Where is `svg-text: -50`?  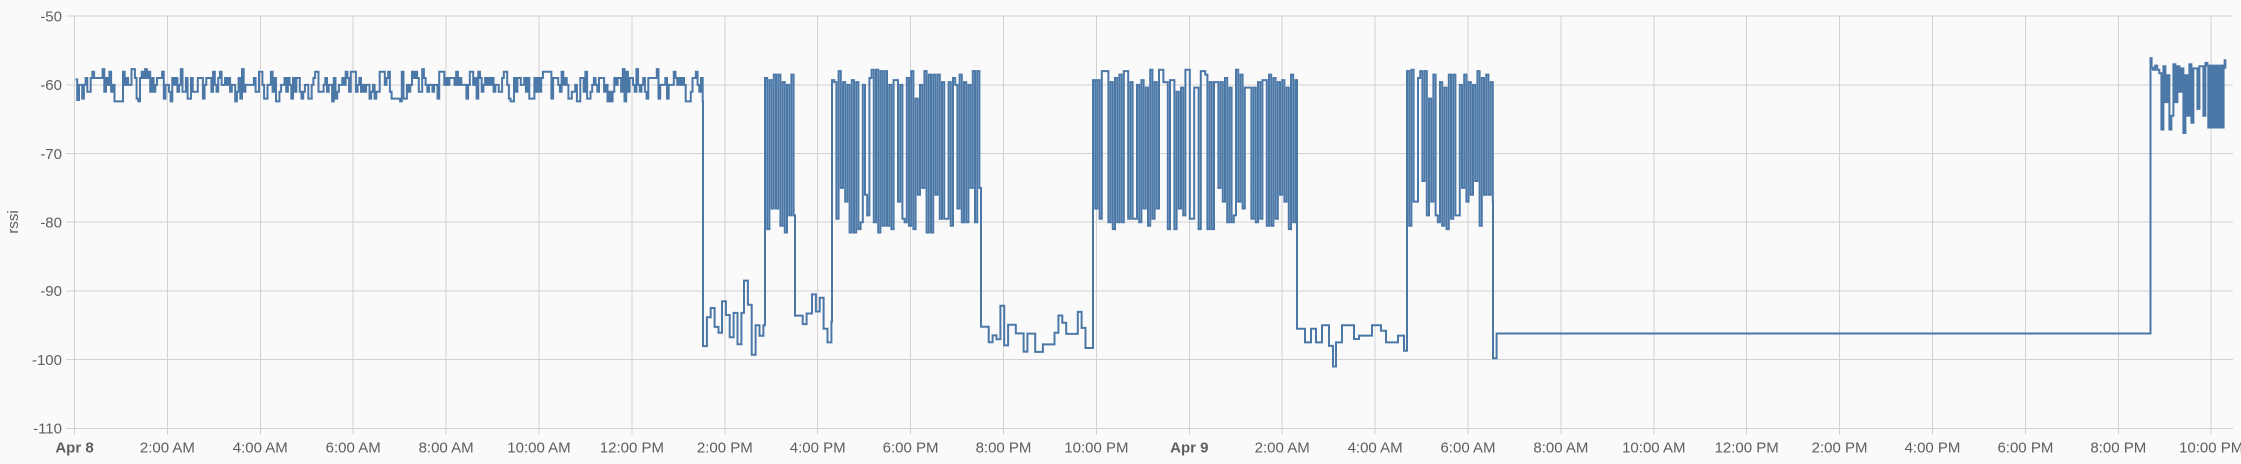 svg-text: -50 is located at coordinates (51, 16).